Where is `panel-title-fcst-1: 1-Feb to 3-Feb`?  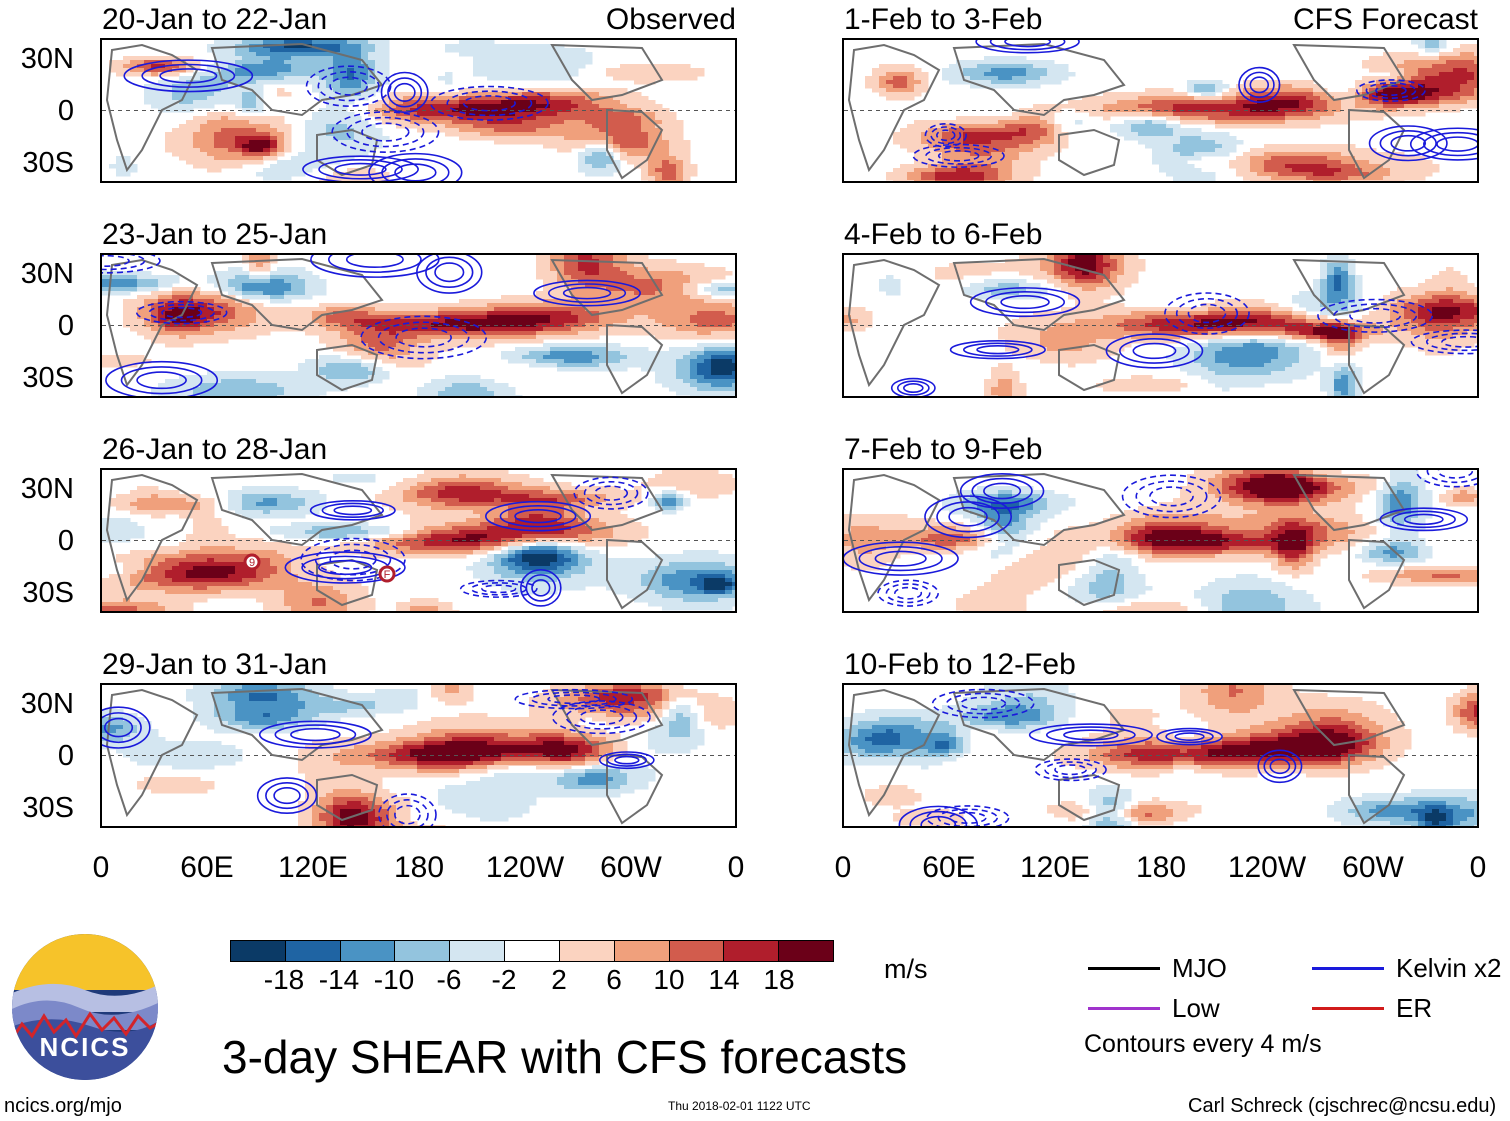
panel-title-fcst-1: 1-Feb to 3-Feb is located at coordinates (943, 19).